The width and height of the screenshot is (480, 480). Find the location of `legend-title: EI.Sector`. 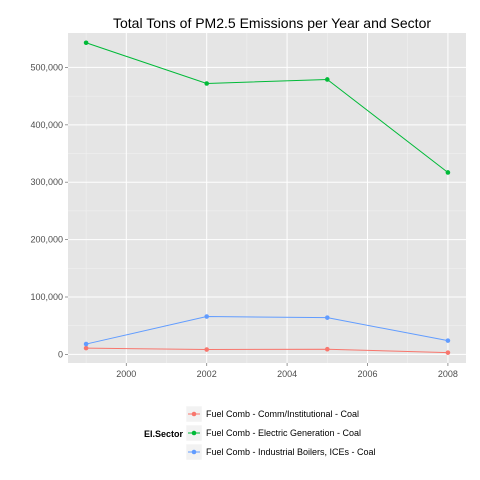

legend-title: EI.Sector is located at coordinates (164, 434).